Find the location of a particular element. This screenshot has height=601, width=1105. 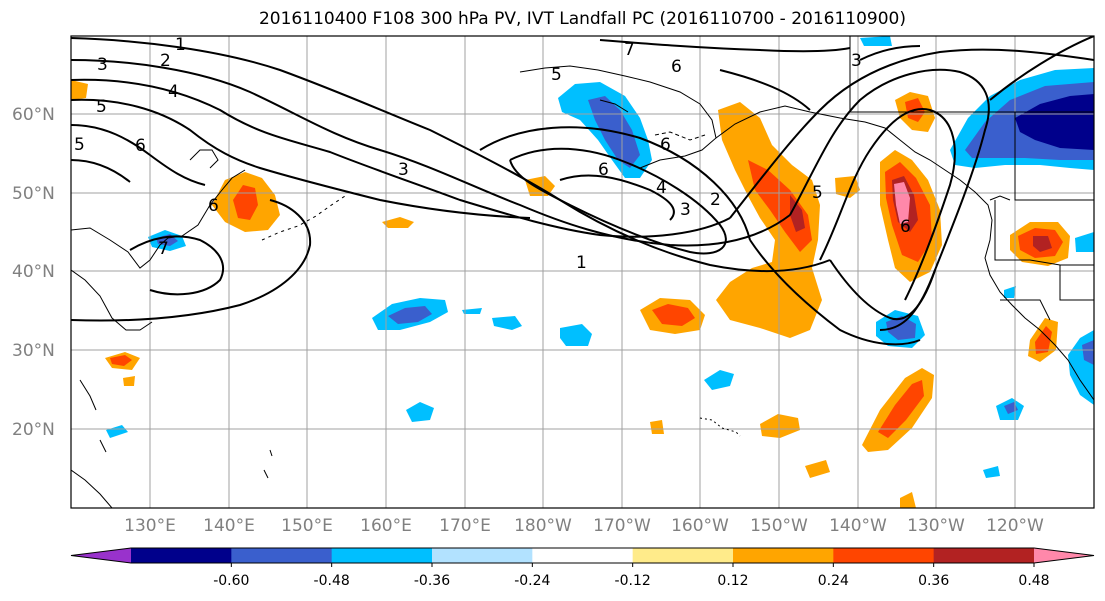

lat-label-40: 40°N is located at coordinates (33, 272).